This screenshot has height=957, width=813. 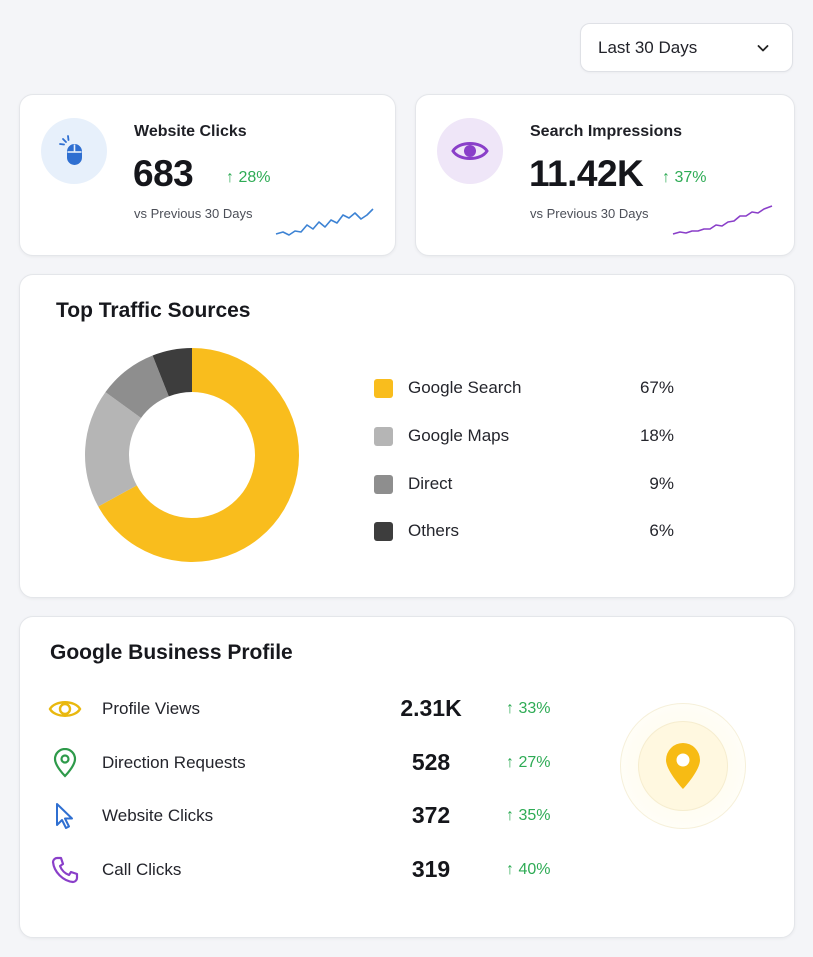 I want to click on metric-value: 372, so click(x=431, y=815).